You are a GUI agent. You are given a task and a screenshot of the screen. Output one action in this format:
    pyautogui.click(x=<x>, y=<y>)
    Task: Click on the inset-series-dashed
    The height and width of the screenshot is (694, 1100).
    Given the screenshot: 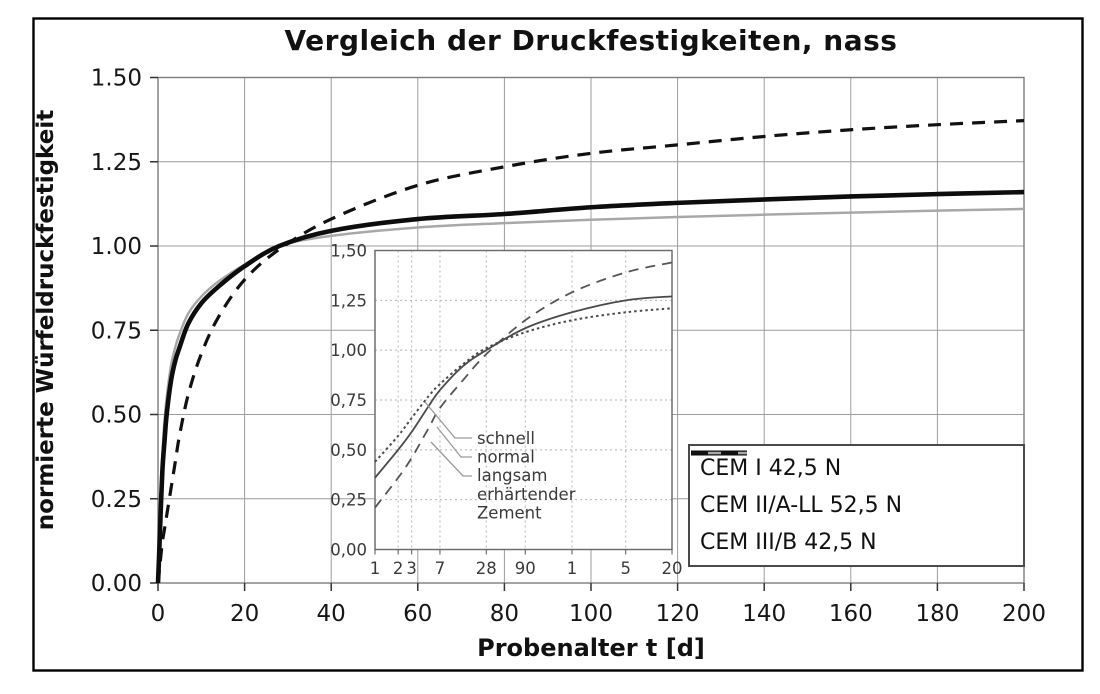 What is the action you would take?
    pyautogui.click(x=523, y=385)
    